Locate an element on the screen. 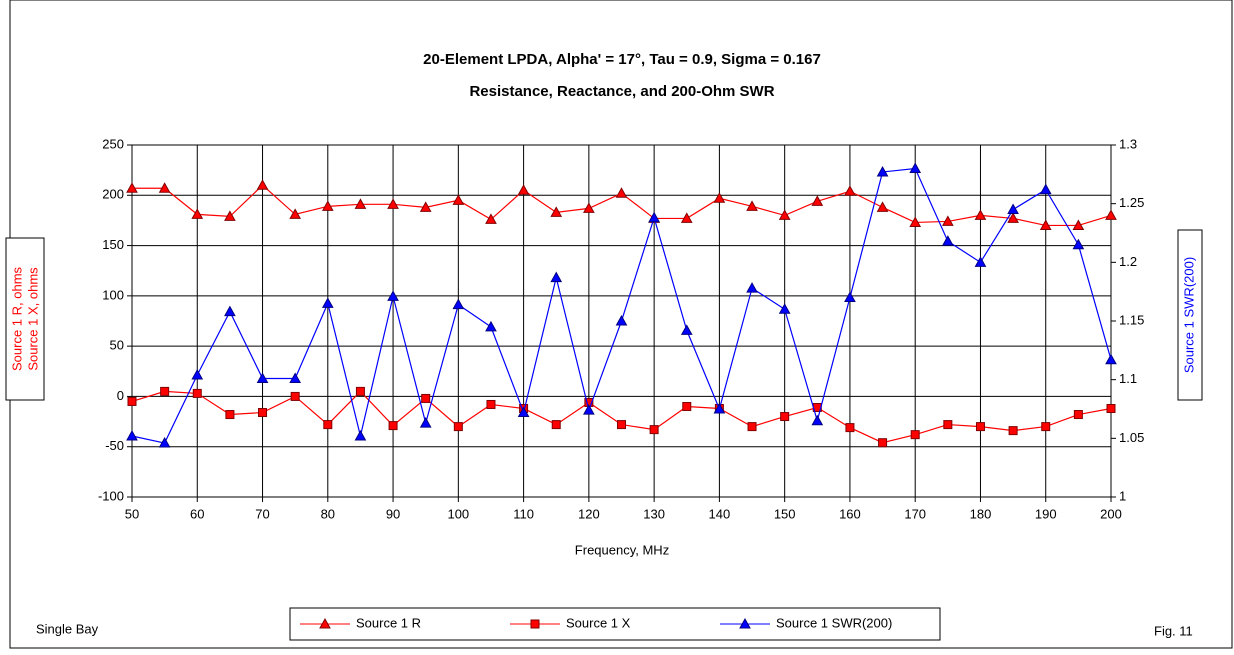 The height and width of the screenshot is (655, 1234). y-axis-label: Source 1 X, ohms is located at coordinates (32, 319).